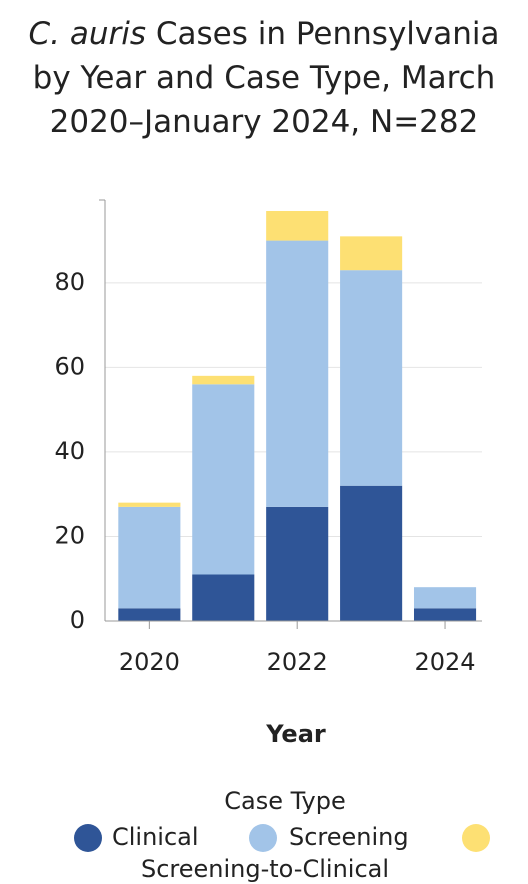 This screenshot has width=528, height=884. Describe the element at coordinates (265, 869) in the screenshot. I see `legend-label: Screening-to-Clinical` at that location.